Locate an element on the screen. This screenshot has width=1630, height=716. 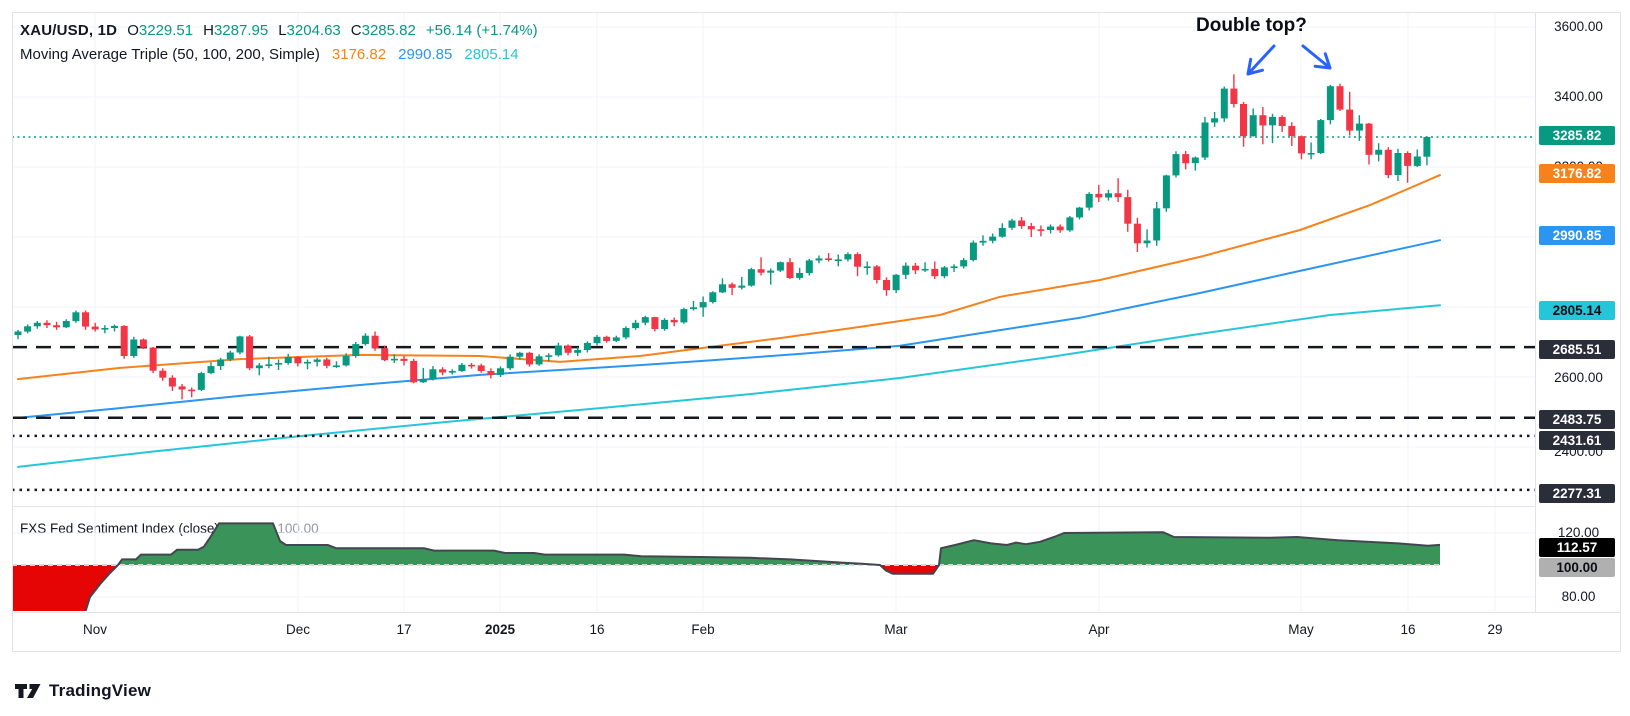
ohlc-values: O3229.51 H3287.95 L3204.63 C3285.82 is located at coordinates (266, 30).